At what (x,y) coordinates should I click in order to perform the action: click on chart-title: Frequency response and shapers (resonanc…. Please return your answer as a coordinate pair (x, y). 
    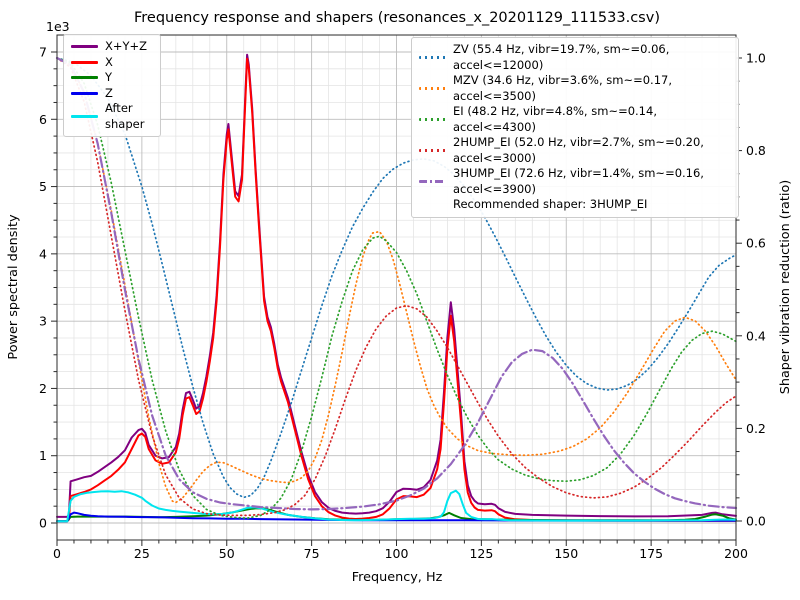
    Looking at the image, I should click on (397, 18).